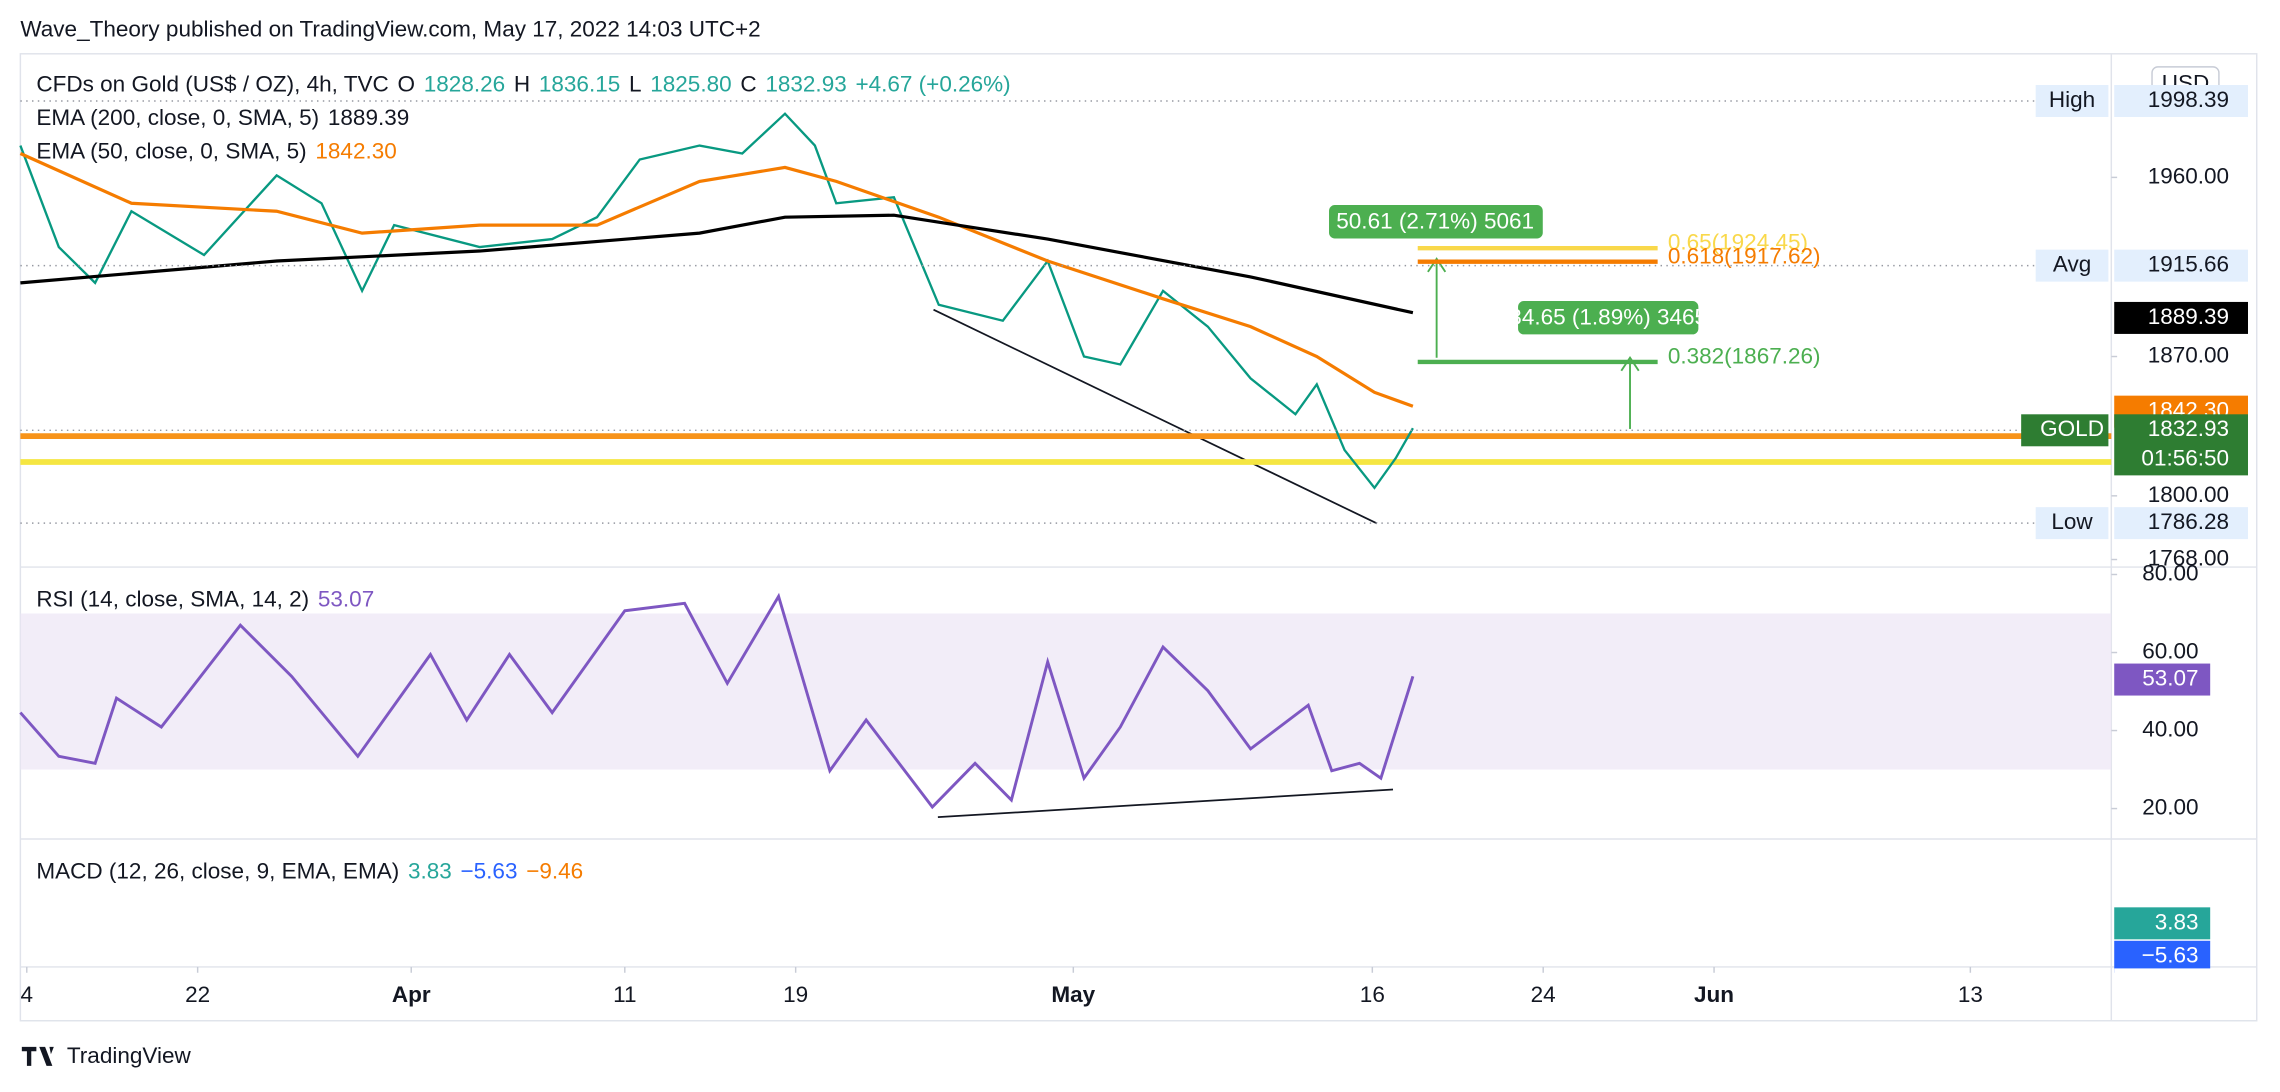 This screenshot has height=1092, width=2280. I want to click on x-tick-label: Apr, so click(411, 994).